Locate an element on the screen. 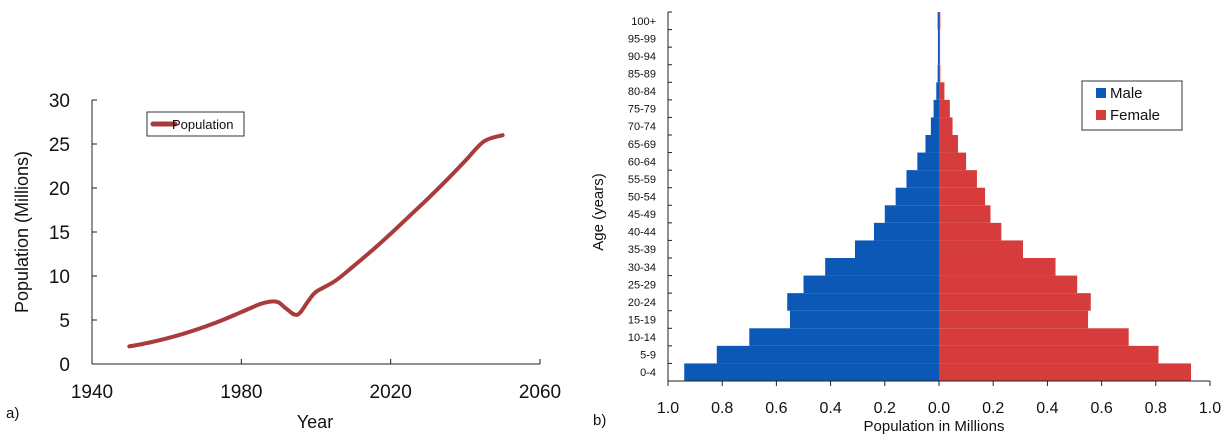  panel-b-y-tick-label: 0-4 is located at coordinates (648, 373).